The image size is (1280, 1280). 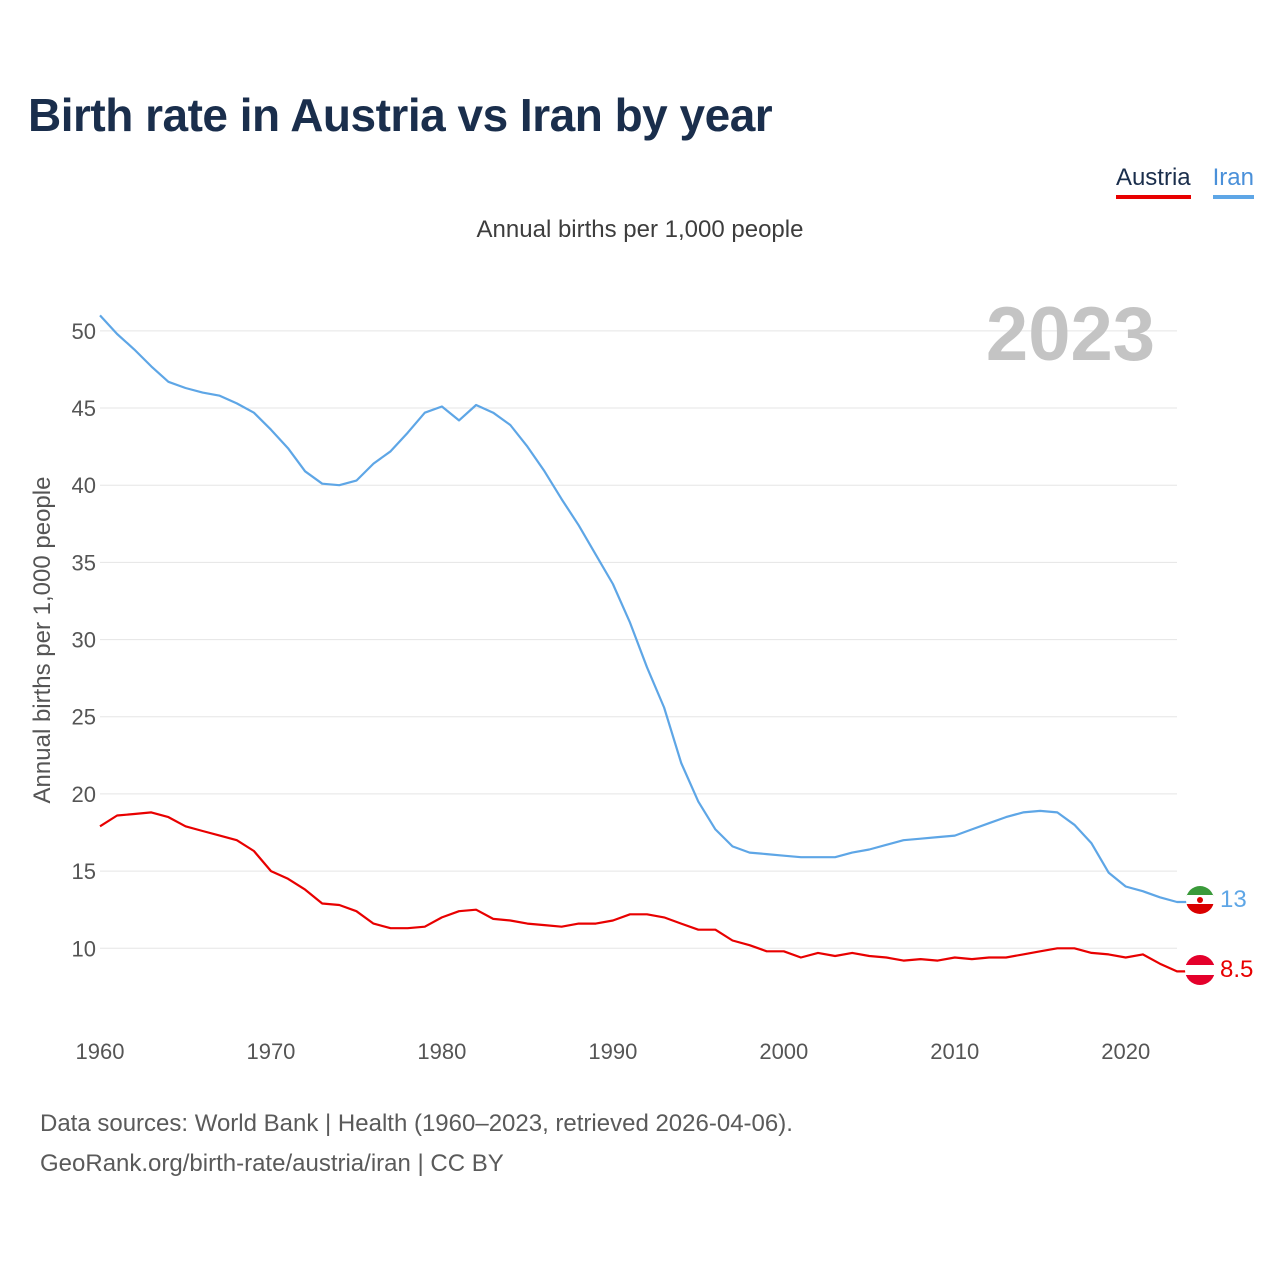 I want to click on y-tick-label: 25, so click(x=84, y=717).